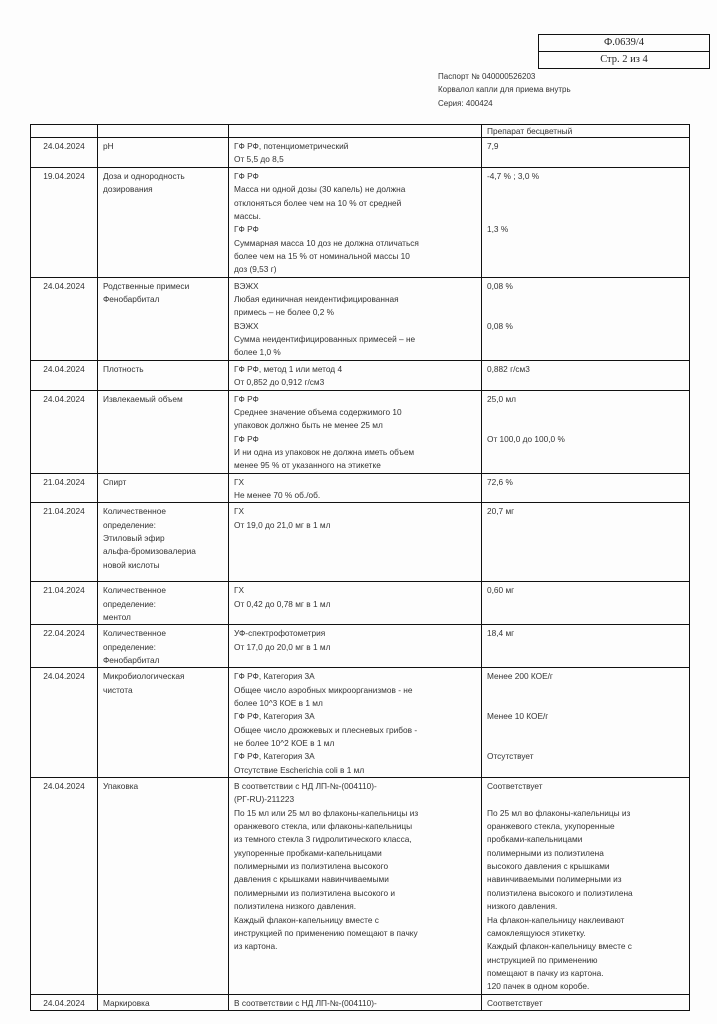 This screenshot has height=1024, width=717. Describe the element at coordinates (311, 879) in the screenshot. I see `text-line: давления с крышками навинчиваемыми` at that location.